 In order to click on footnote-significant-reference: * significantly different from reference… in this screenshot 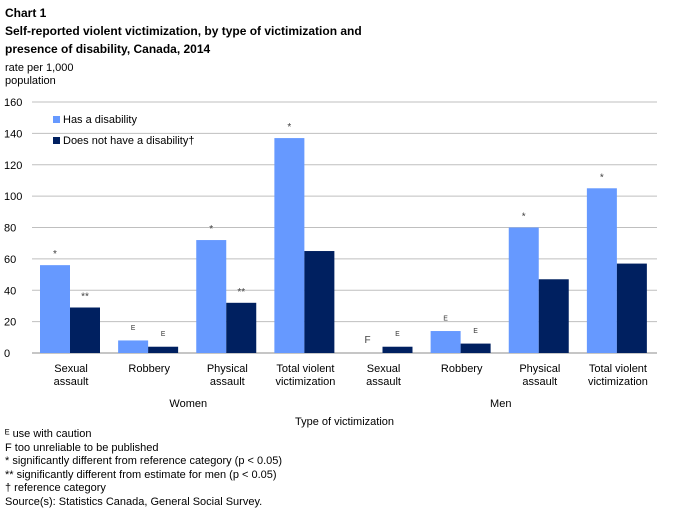, I will do `click(144, 461)`.